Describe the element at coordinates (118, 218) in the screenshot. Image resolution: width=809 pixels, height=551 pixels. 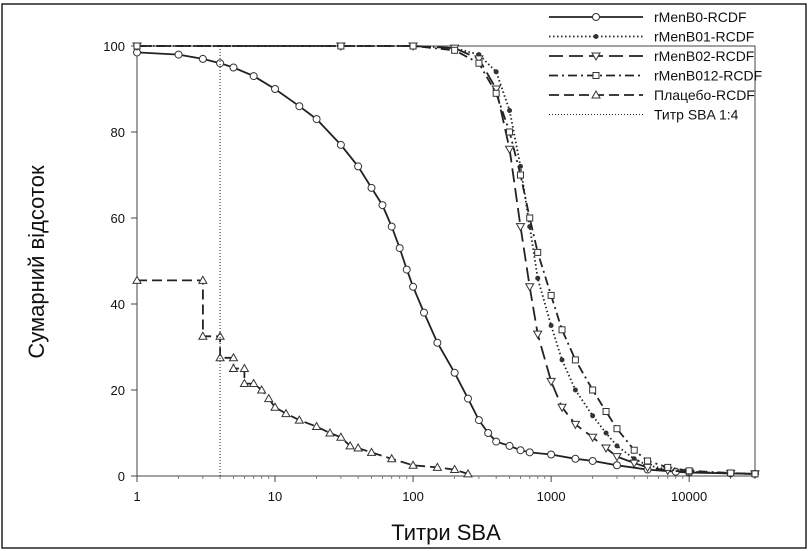
I see `y-tick-label: 60` at that location.